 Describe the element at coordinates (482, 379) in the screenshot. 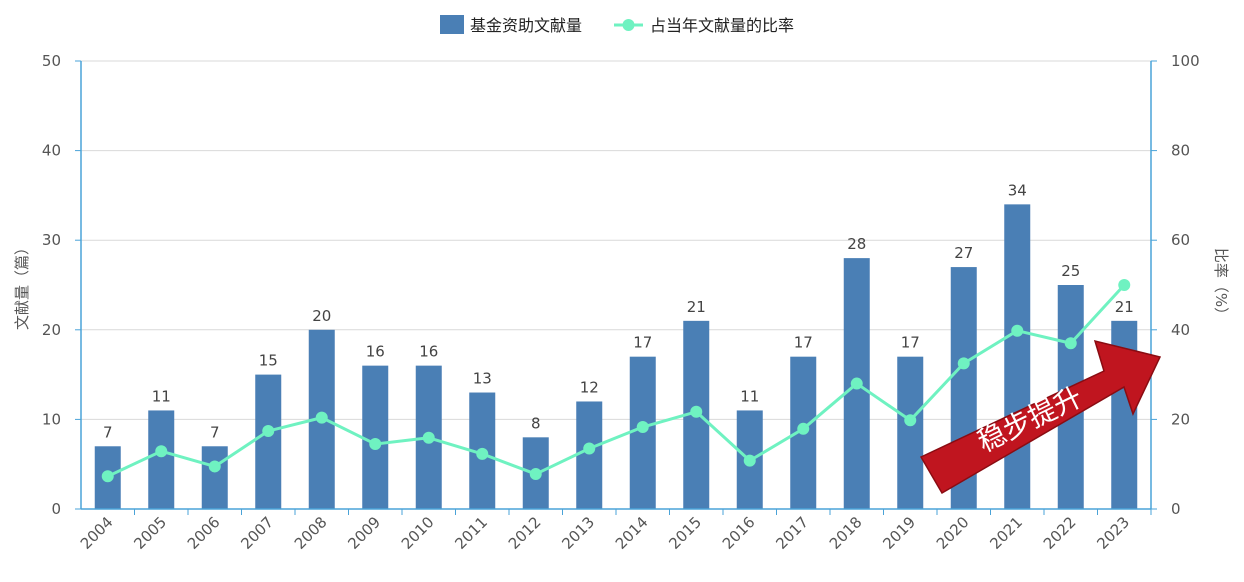

I see `bar-value-label: 13` at that location.